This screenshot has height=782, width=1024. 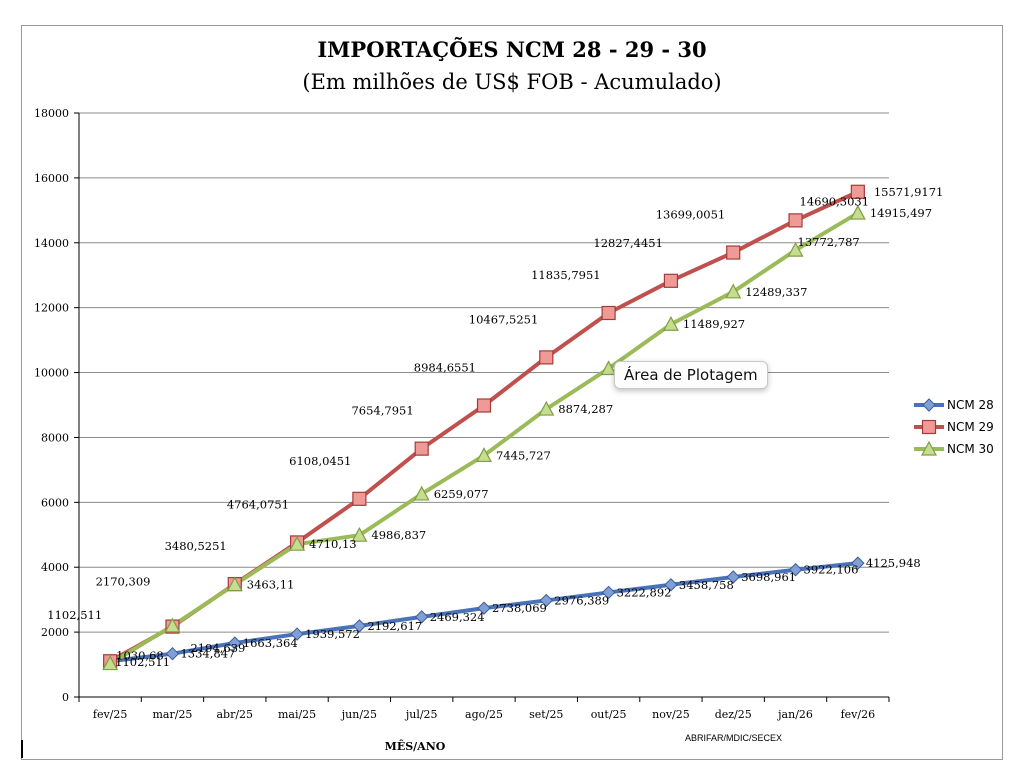 What do you see at coordinates (484, 714) in the screenshot?
I see `x-tick-label: ago/25` at bounding box center [484, 714].